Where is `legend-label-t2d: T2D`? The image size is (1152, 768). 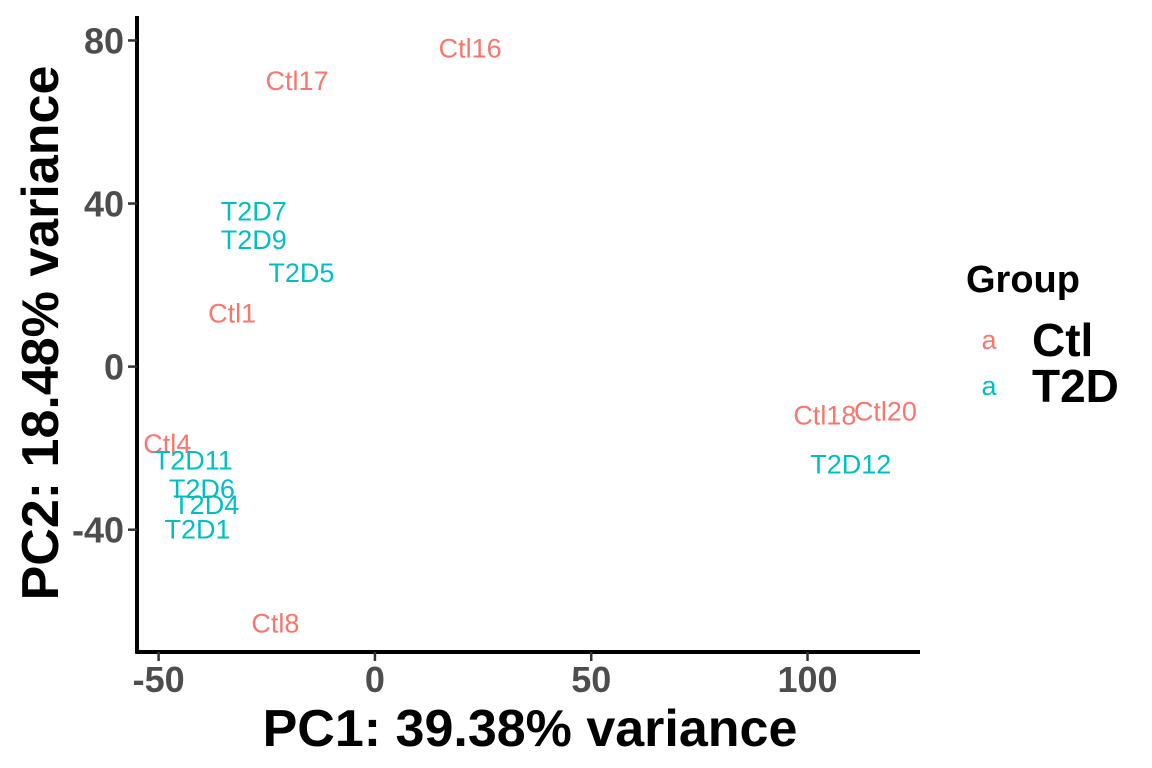 legend-label-t2d: T2D is located at coordinates (1075, 386).